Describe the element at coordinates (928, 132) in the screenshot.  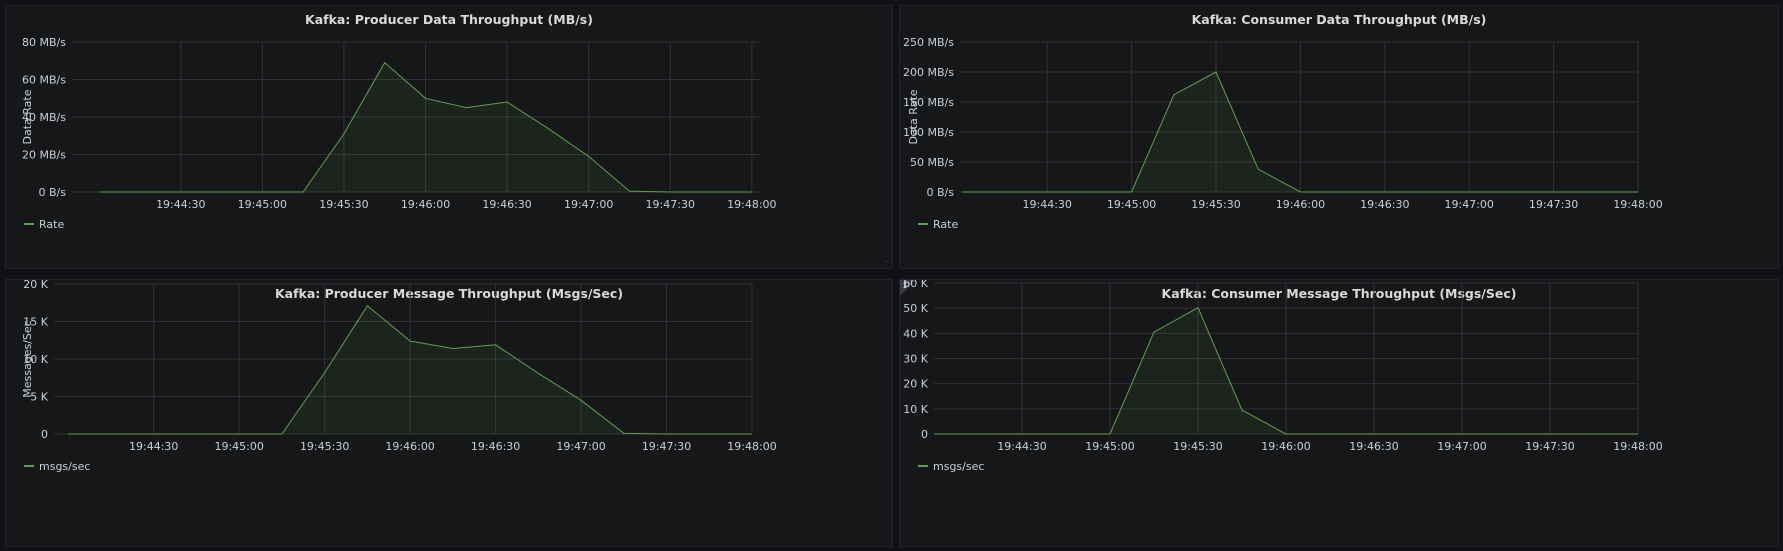
I see `y-tick-label: 100 MB/s` at that location.